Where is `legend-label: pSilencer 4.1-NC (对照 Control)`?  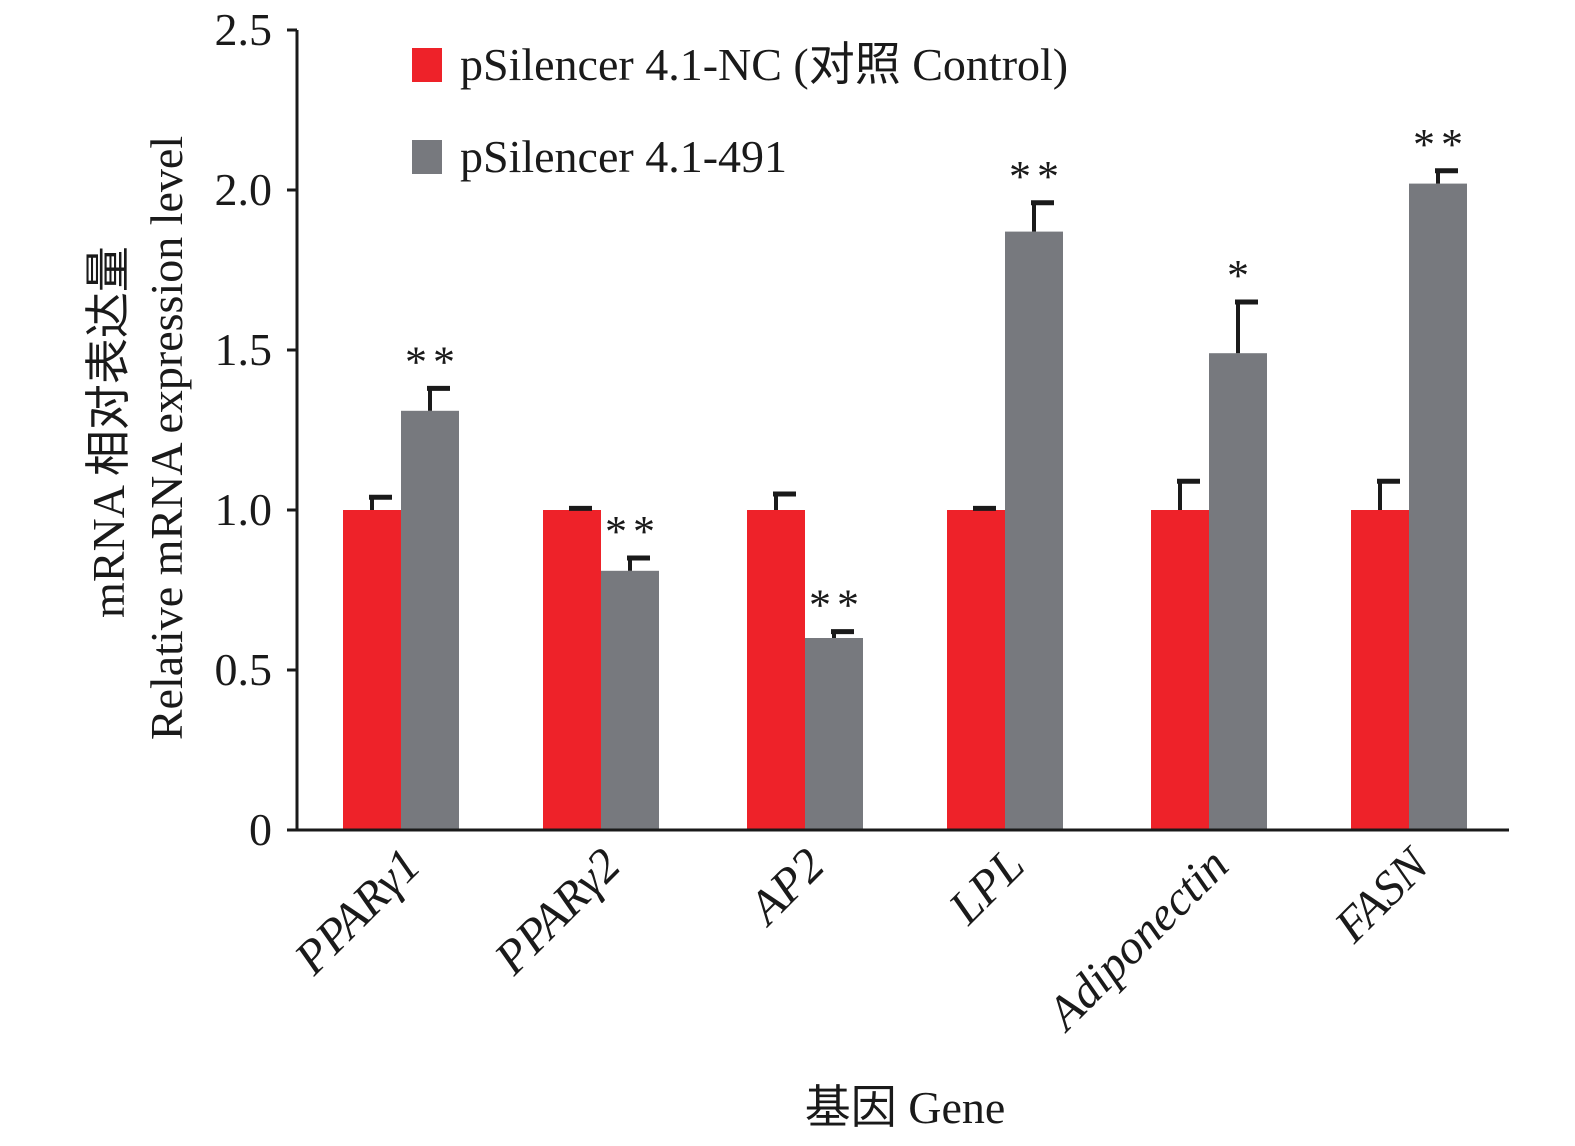
legend-label: pSilencer 4.1-NC (对照 Control) is located at coordinates (764, 64).